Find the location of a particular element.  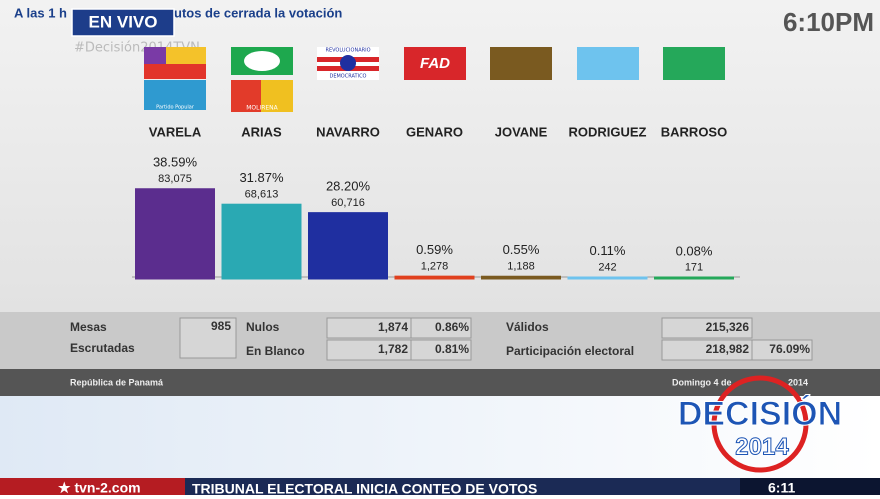

percent-label: 0.08% is located at coordinates (694, 250).